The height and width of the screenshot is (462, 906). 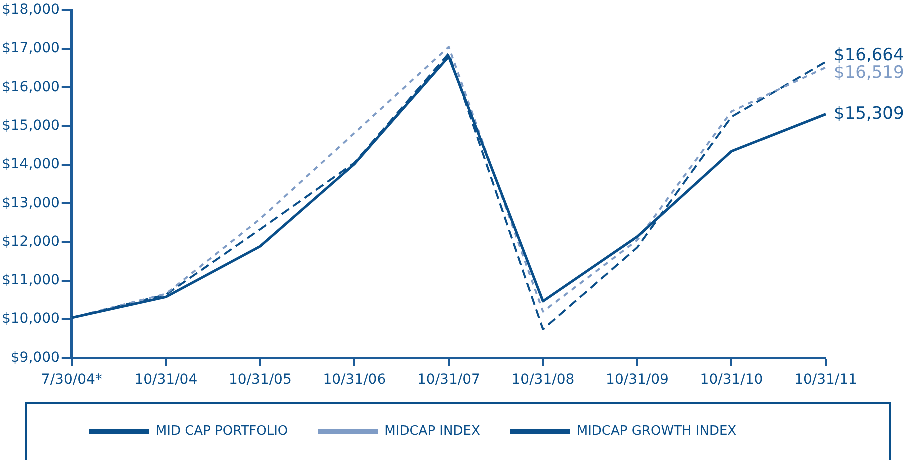 What do you see at coordinates (826, 380) in the screenshot?
I see `x-tick-label: 10/31/11` at bounding box center [826, 380].